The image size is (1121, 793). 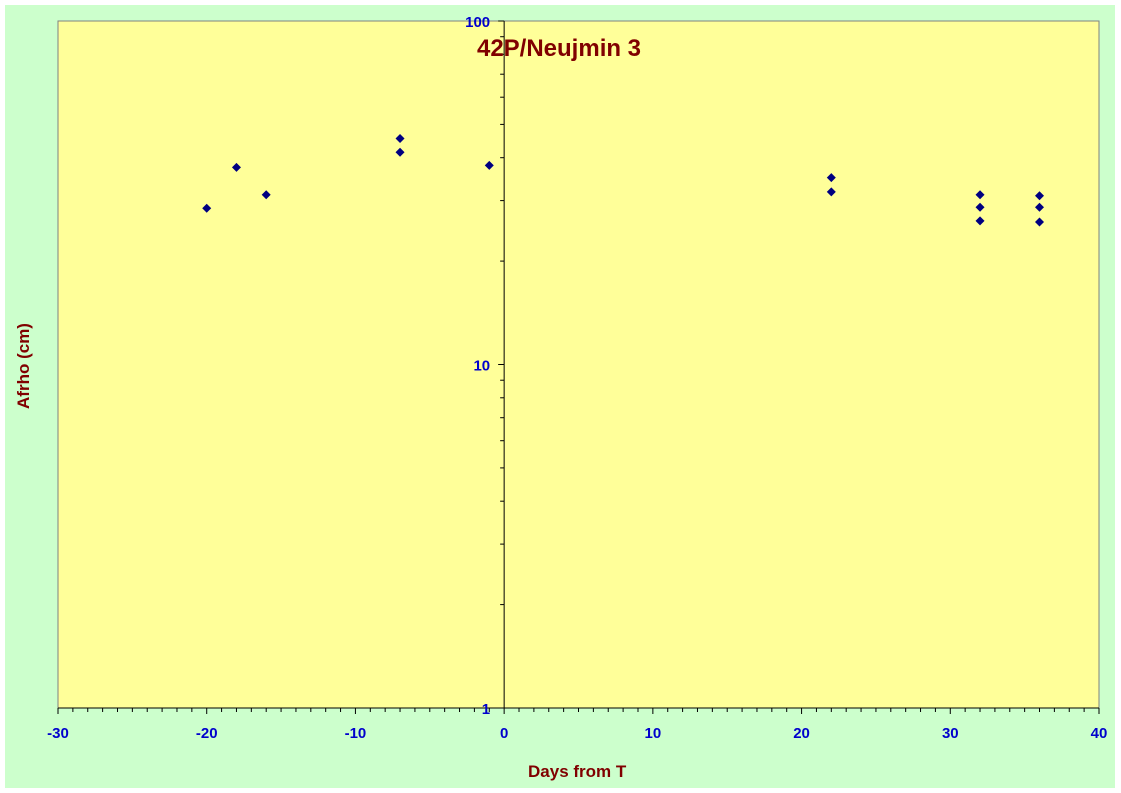 I want to click on data-markers, so click(x=623, y=180).